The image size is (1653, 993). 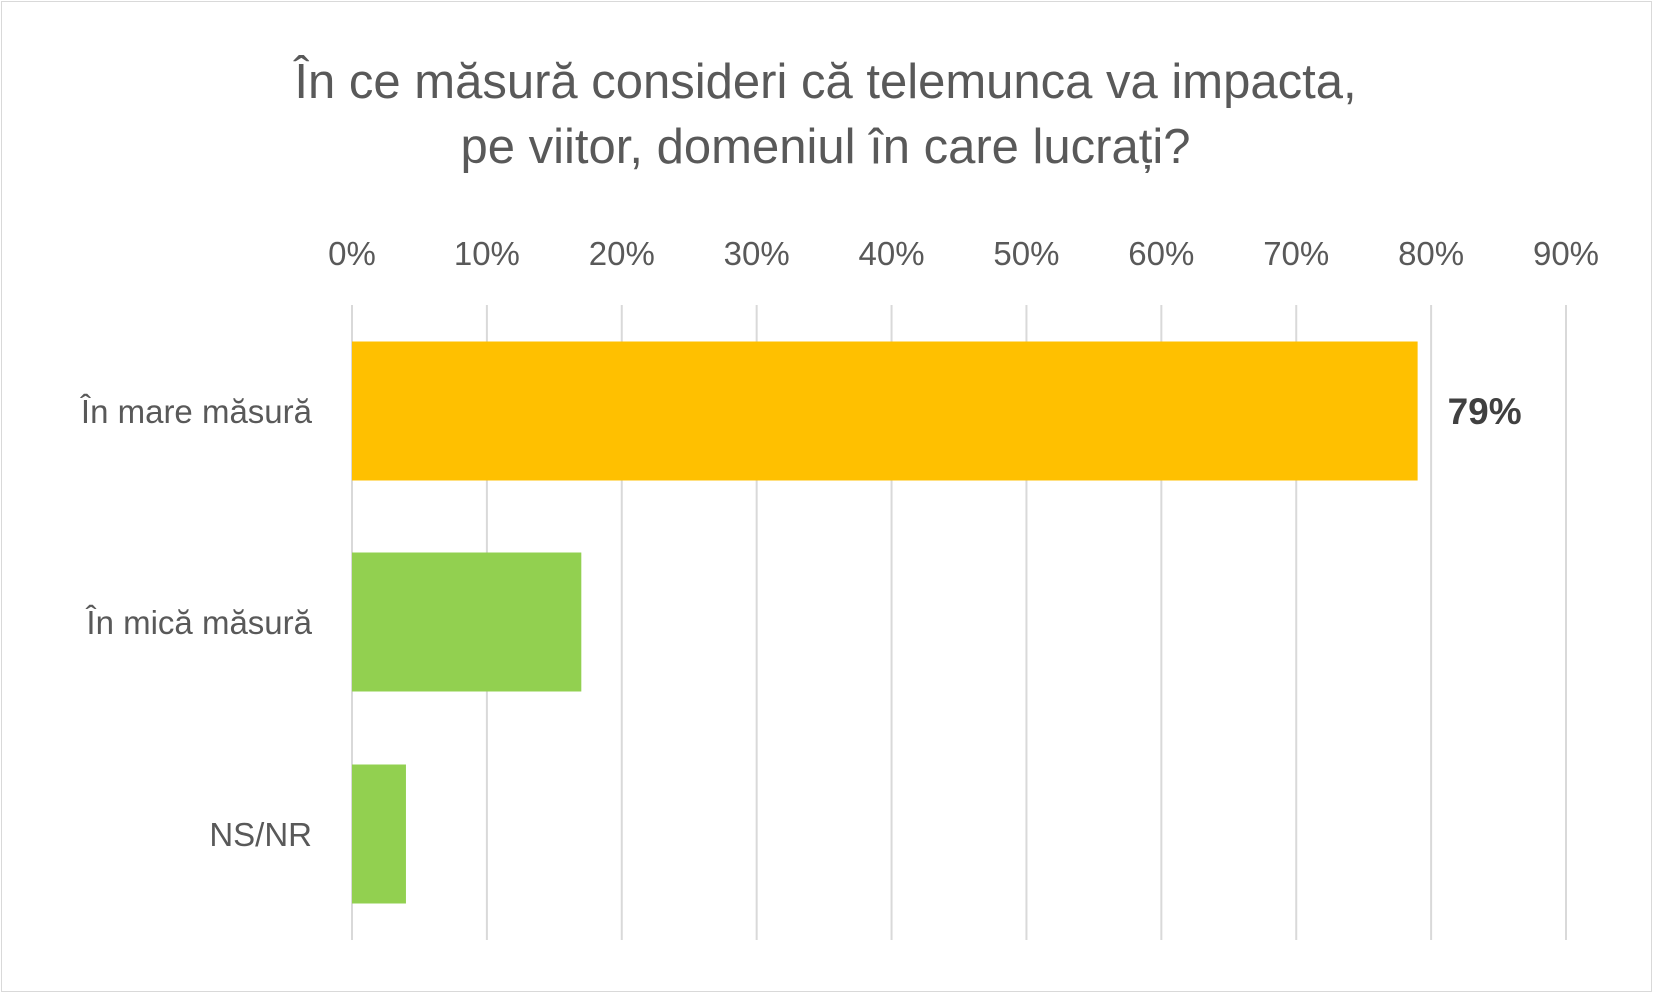 What do you see at coordinates (963, 253) in the screenshot?
I see `x-axis-tick-labels: 0% 10% 20% 30% 40% 50% 60% 70% 80% 90%` at bounding box center [963, 253].